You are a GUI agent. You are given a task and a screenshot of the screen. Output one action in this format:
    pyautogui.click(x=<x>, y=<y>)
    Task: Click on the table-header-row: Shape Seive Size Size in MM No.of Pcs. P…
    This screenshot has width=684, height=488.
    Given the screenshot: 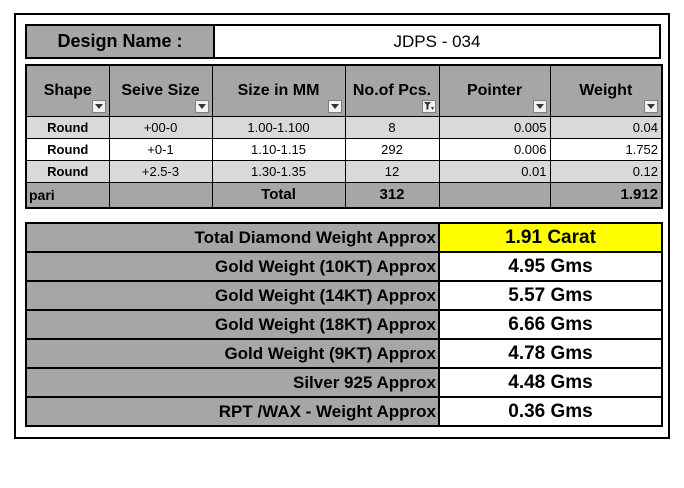 What is the action you would take?
    pyautogui.click(x=344, y=90)
    